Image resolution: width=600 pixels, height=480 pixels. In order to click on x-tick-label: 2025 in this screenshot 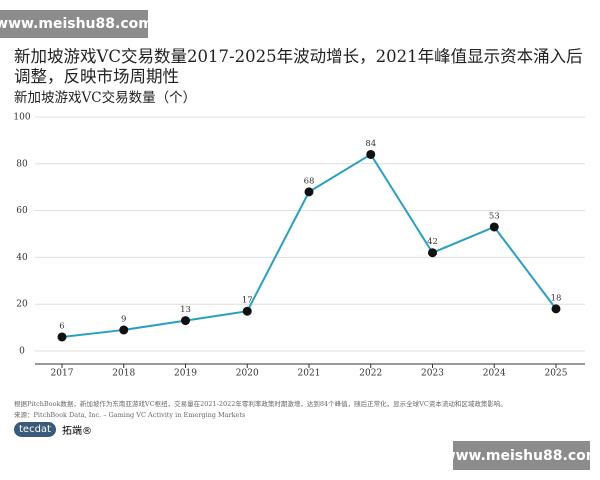, I will do `click(556, 374)`.